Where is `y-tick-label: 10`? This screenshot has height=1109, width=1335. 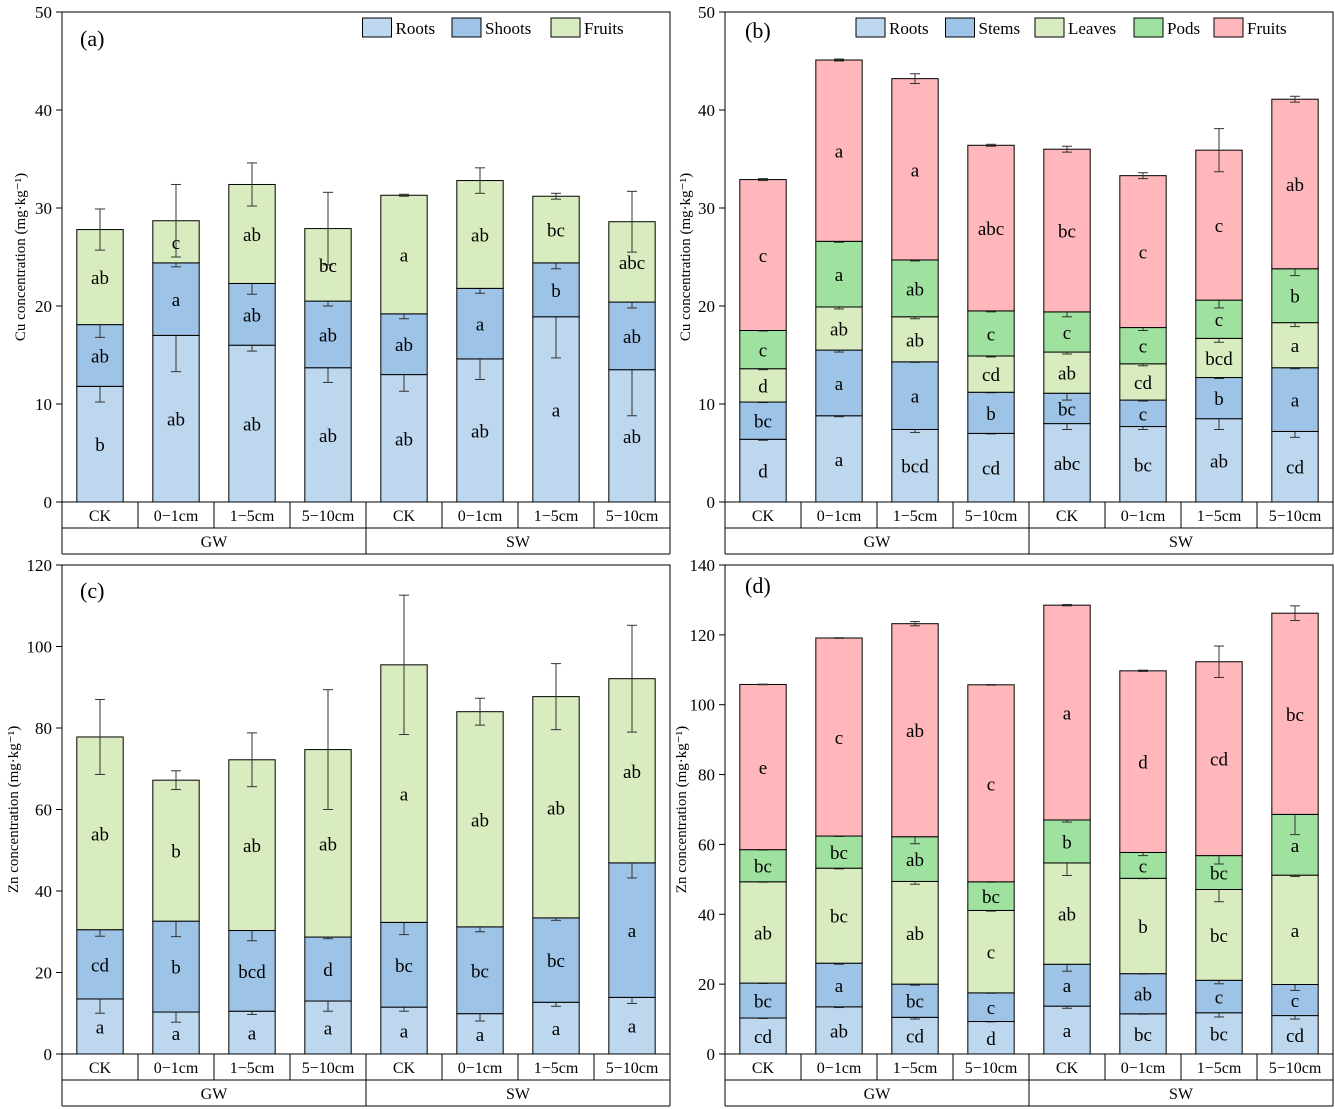 y-tick-label: 10 is located at coordinates (706, 404).